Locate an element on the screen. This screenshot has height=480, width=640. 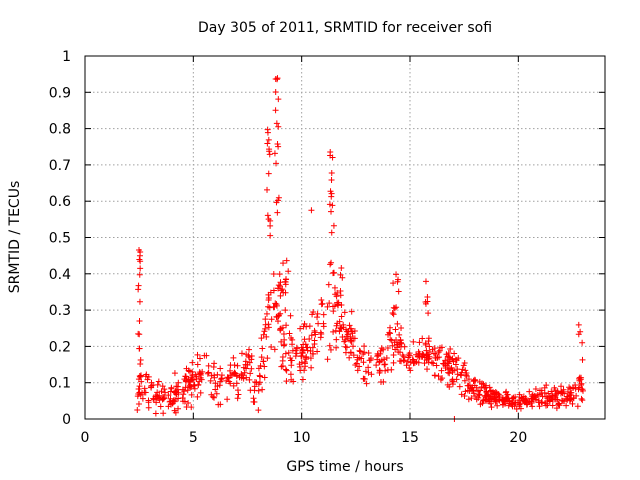
y-tick-labels: 0 0.1 0.2 0.3 0.4 0.5 0.6 0.7 0.8 0.9 1 is located at coordinates (60, 238).